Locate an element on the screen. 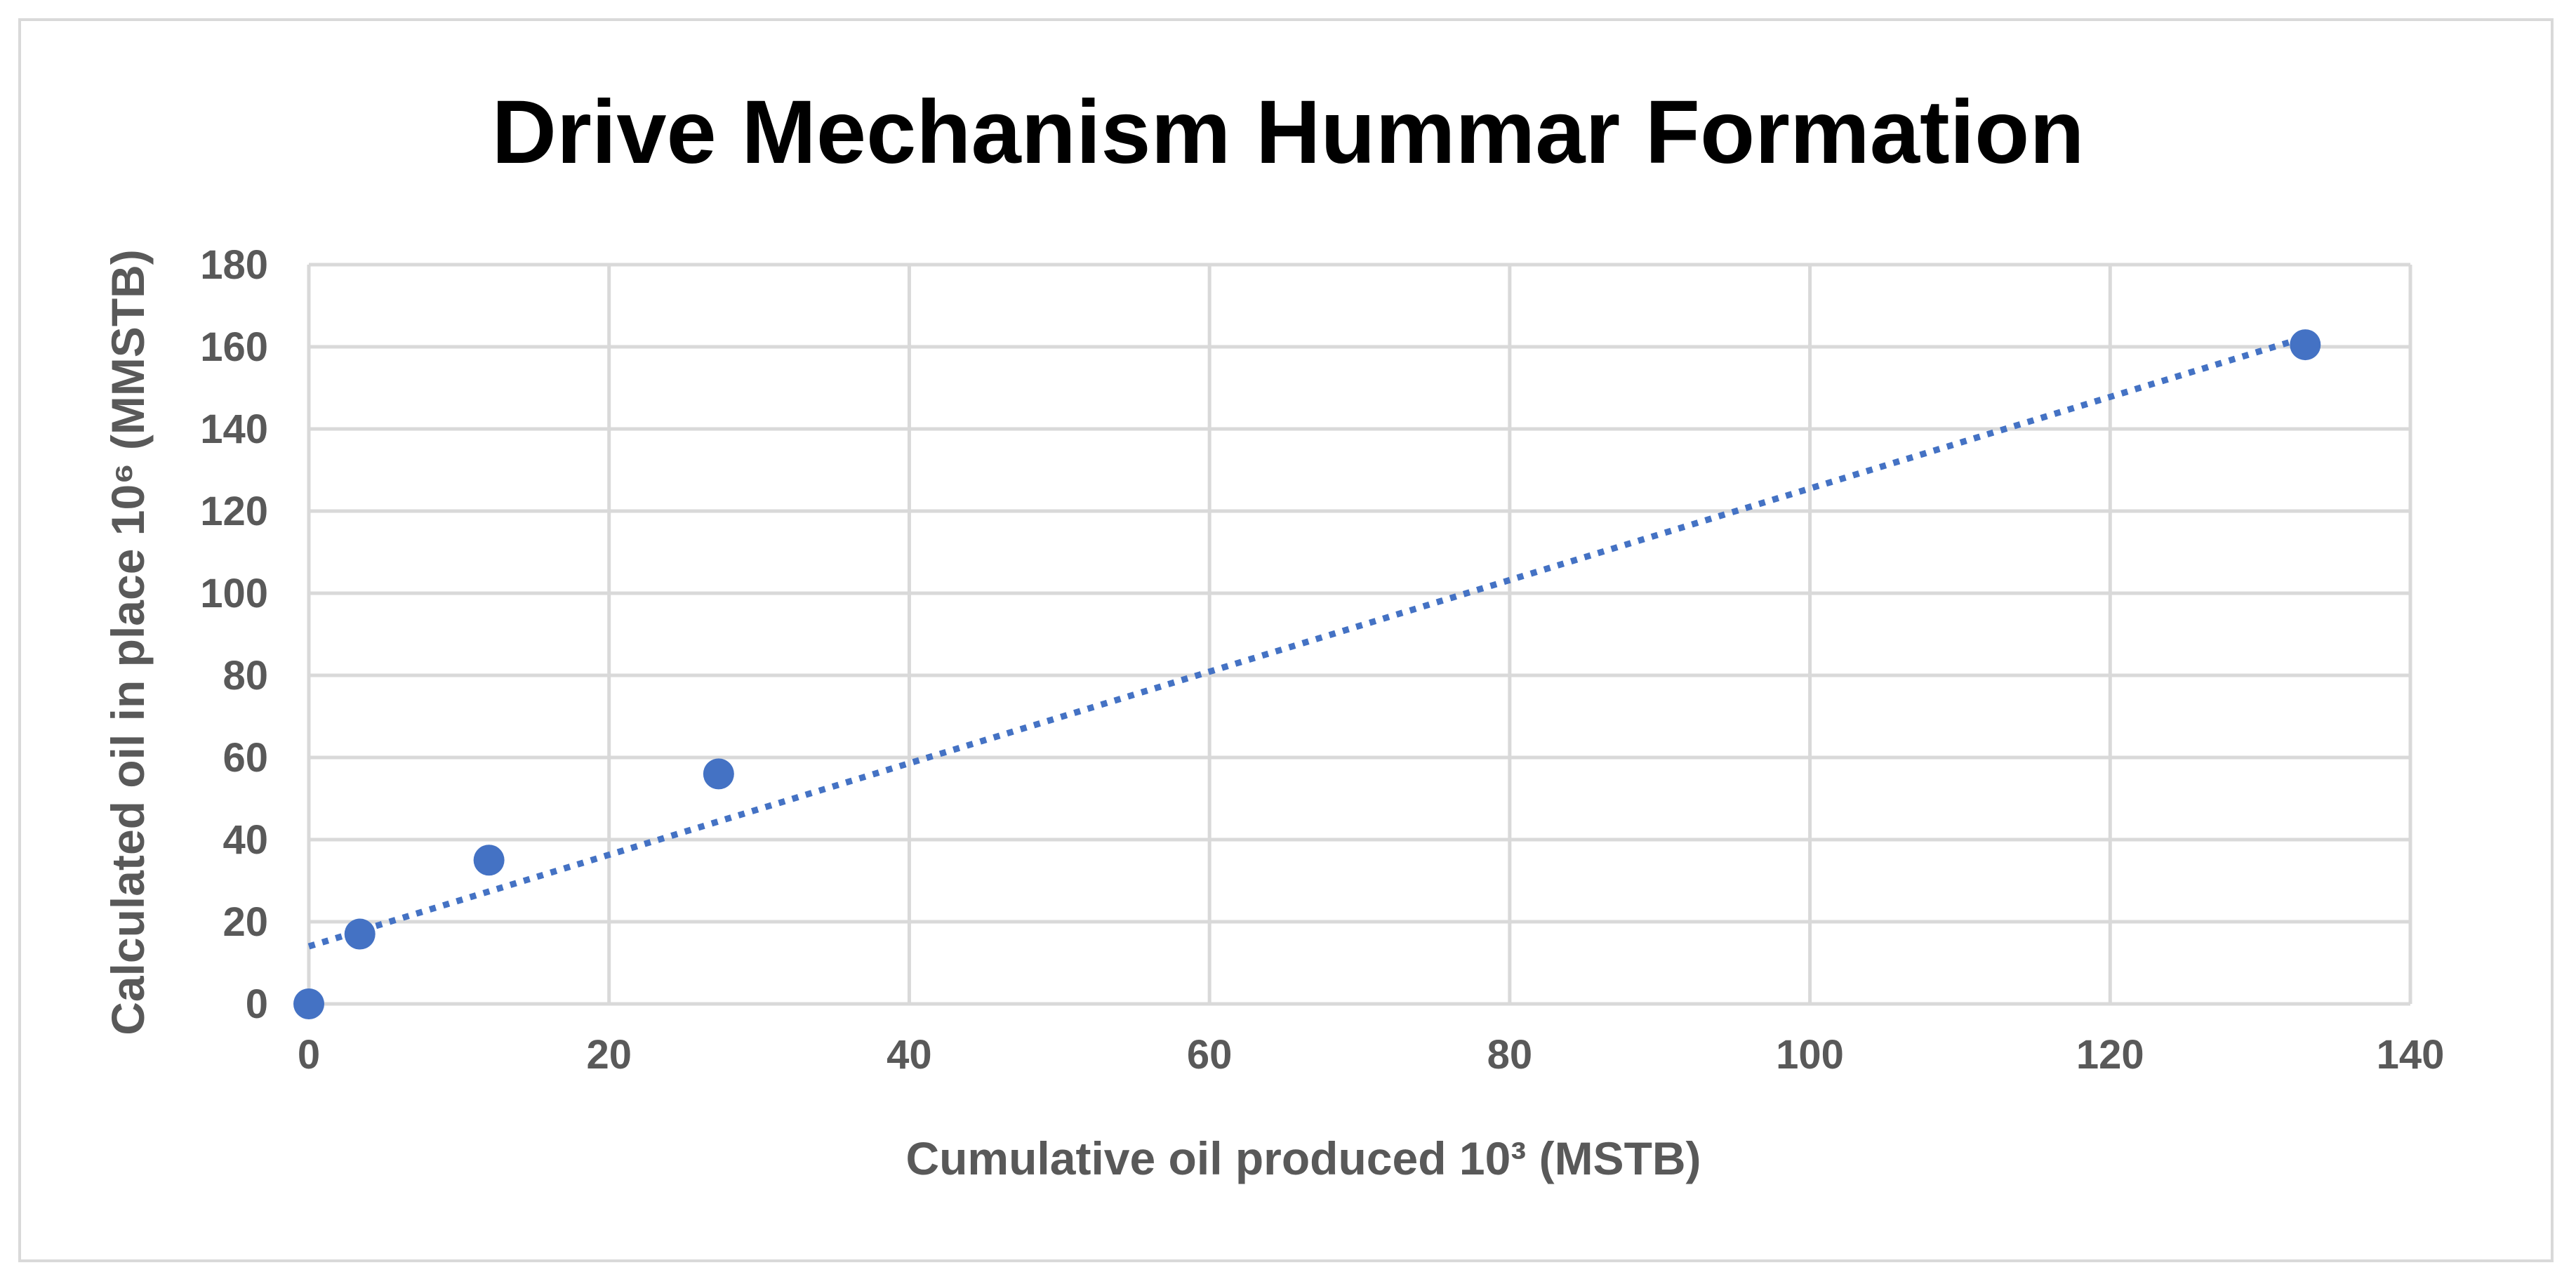 The width and height of the screenshot is (2576, 1284). x-tick-label: 40 is located at coordinates (910, 1055).